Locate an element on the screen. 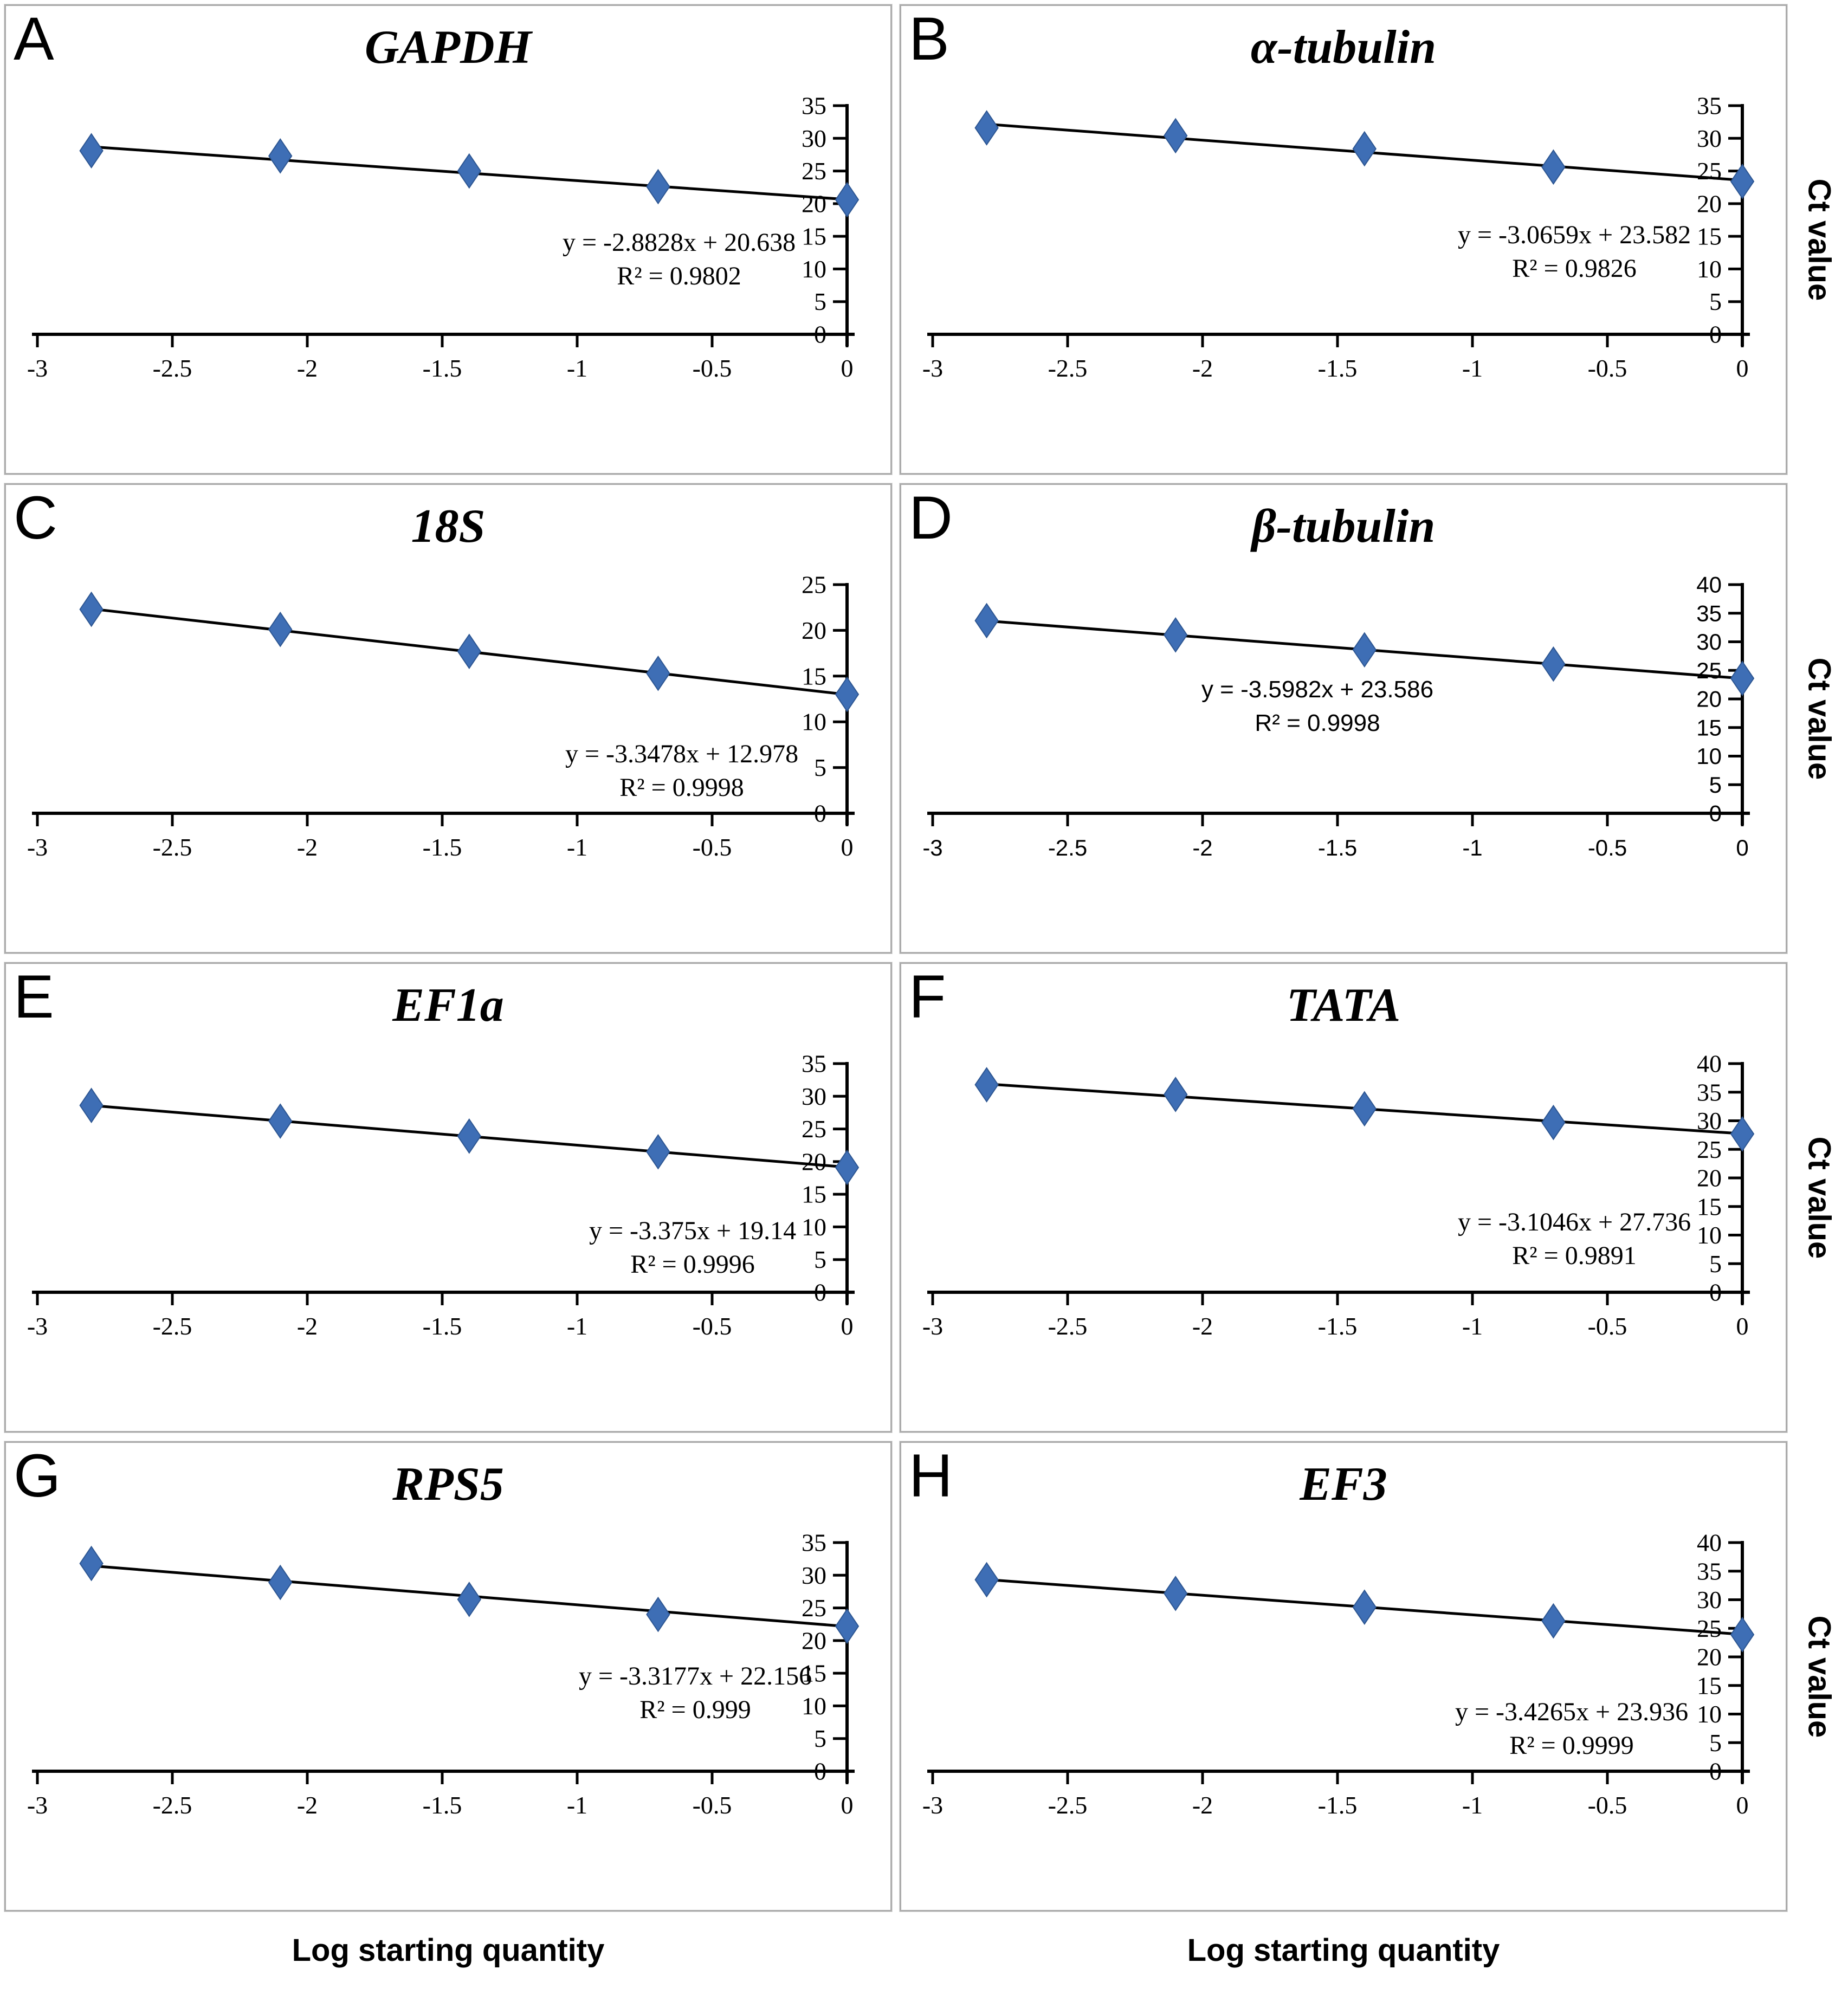  trendline-r-squared: R² = 0.9999 is located at coordinates (1571, 1745).